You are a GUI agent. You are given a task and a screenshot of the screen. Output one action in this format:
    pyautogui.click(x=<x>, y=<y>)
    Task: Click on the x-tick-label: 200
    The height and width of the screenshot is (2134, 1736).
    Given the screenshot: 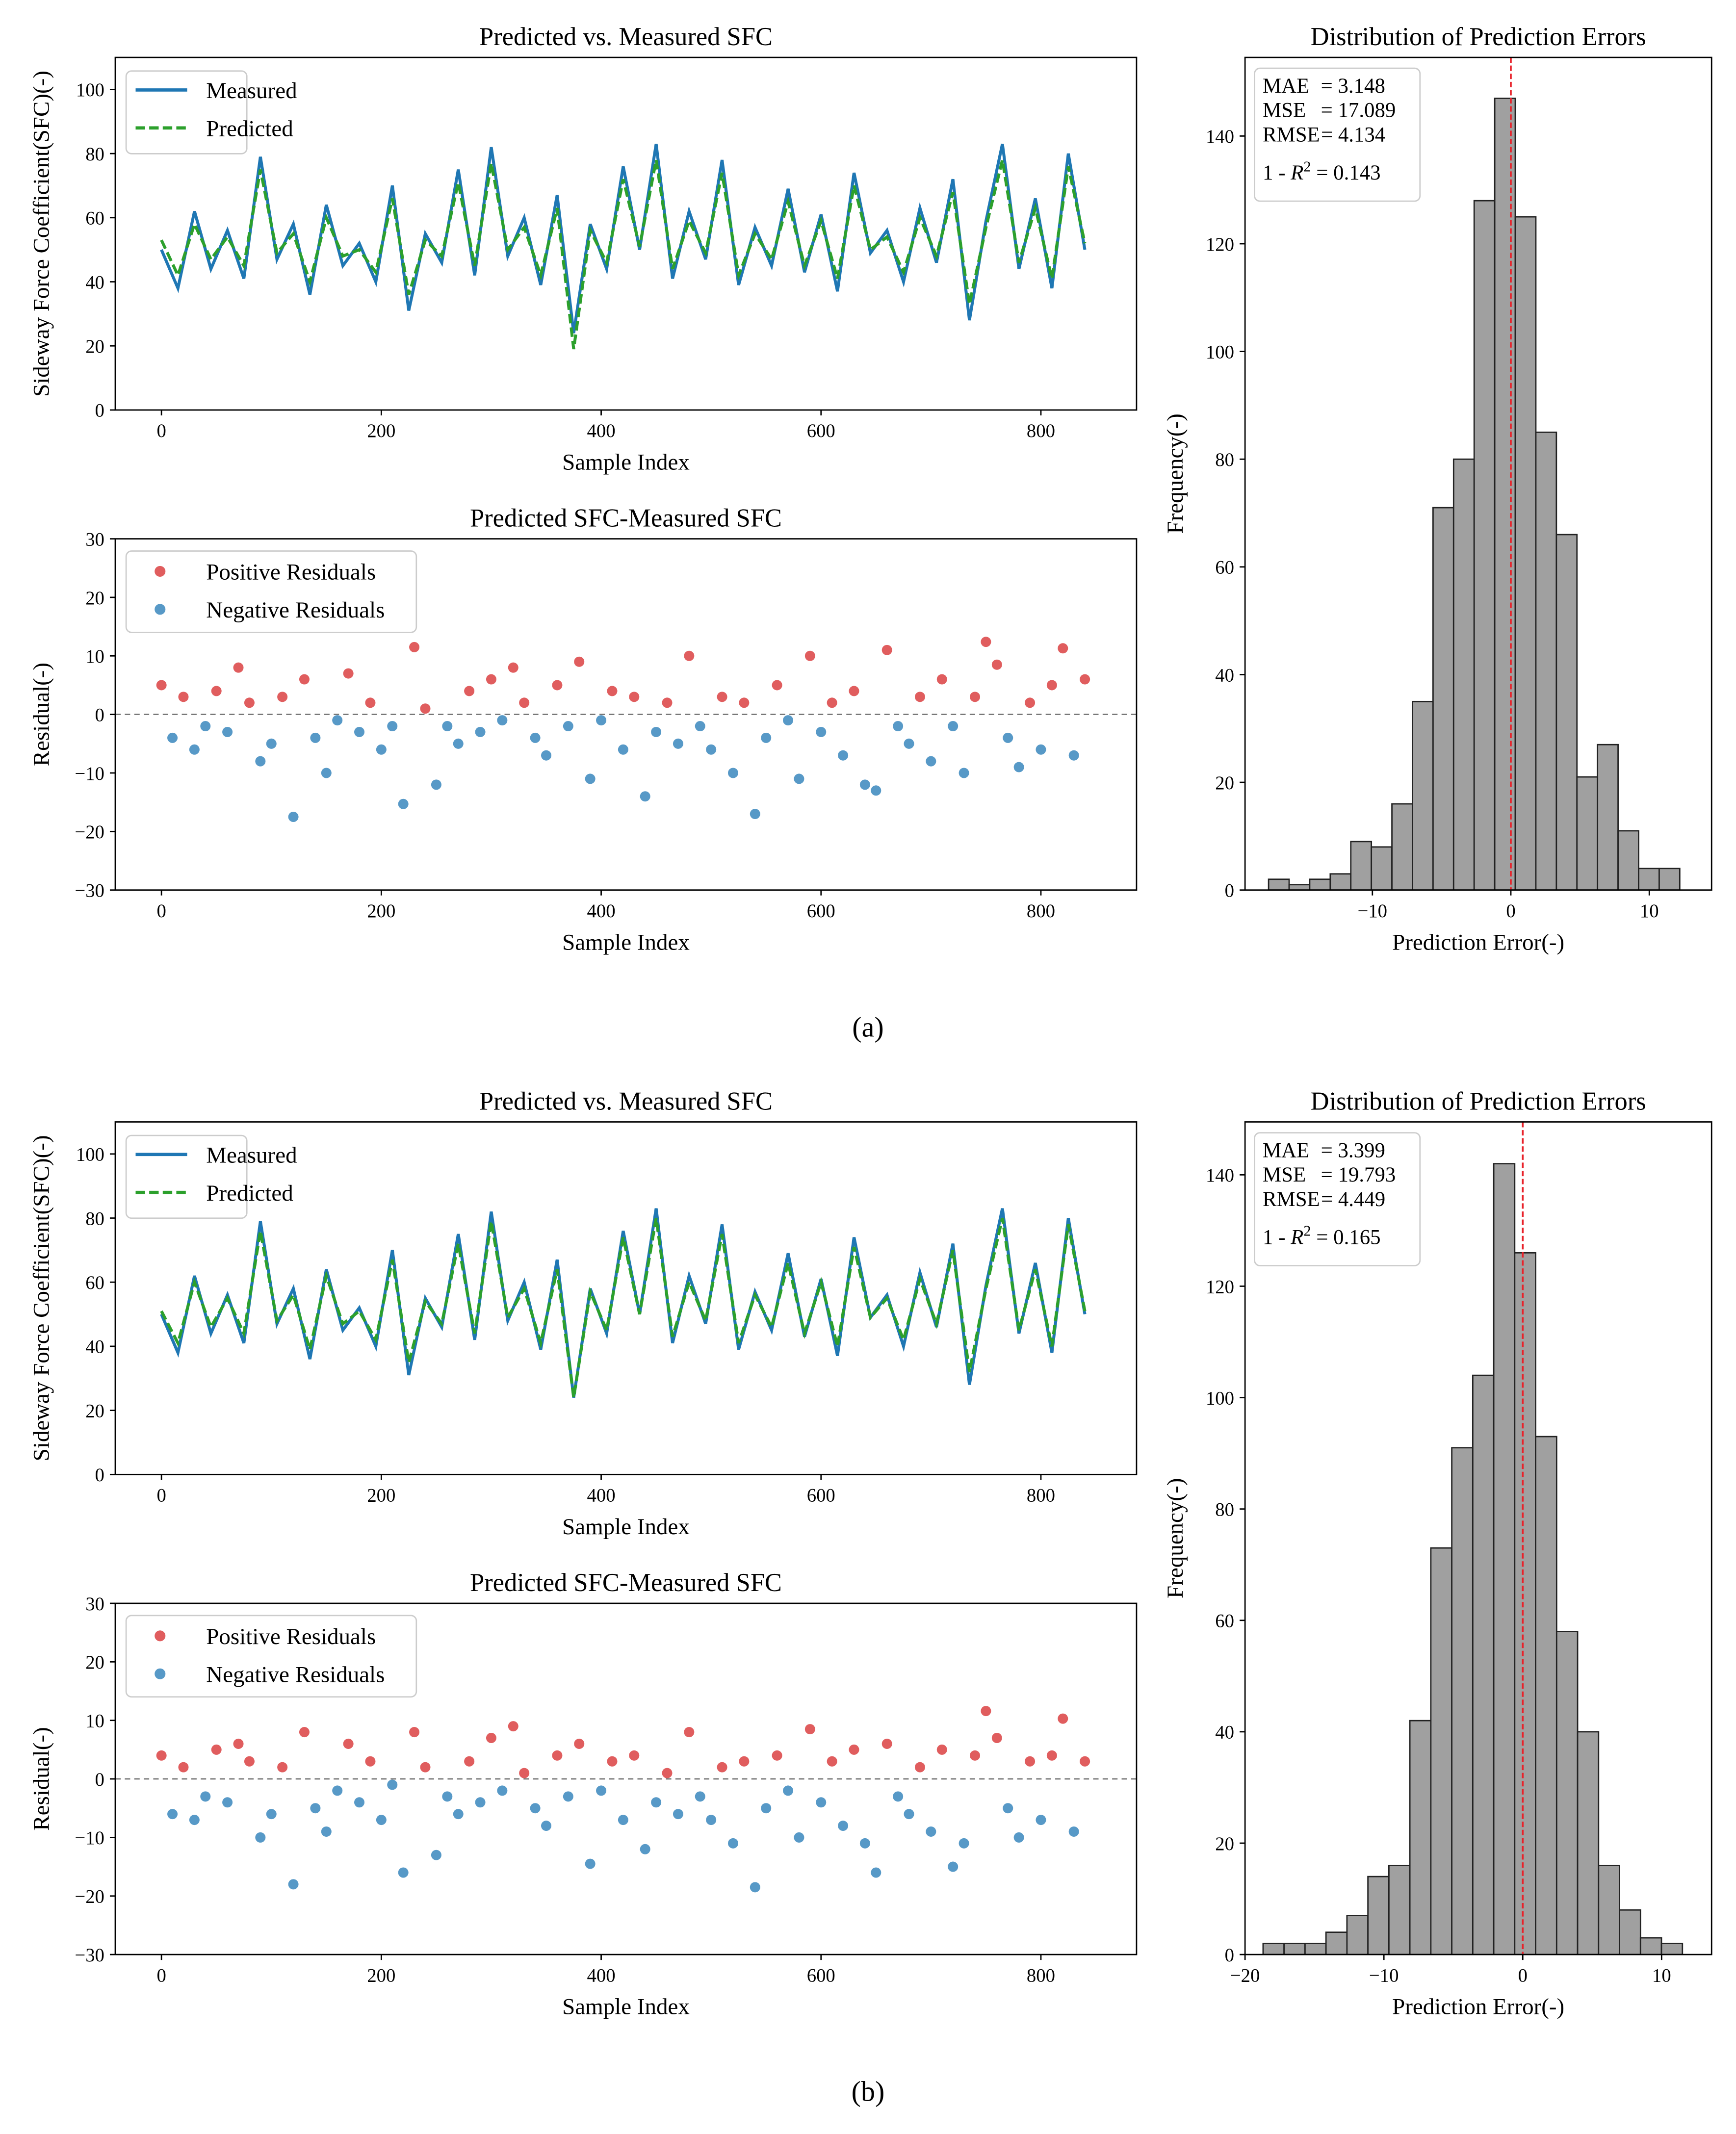 What is the action you would take?
    pyautogui.click(x=381, y=1496)
    